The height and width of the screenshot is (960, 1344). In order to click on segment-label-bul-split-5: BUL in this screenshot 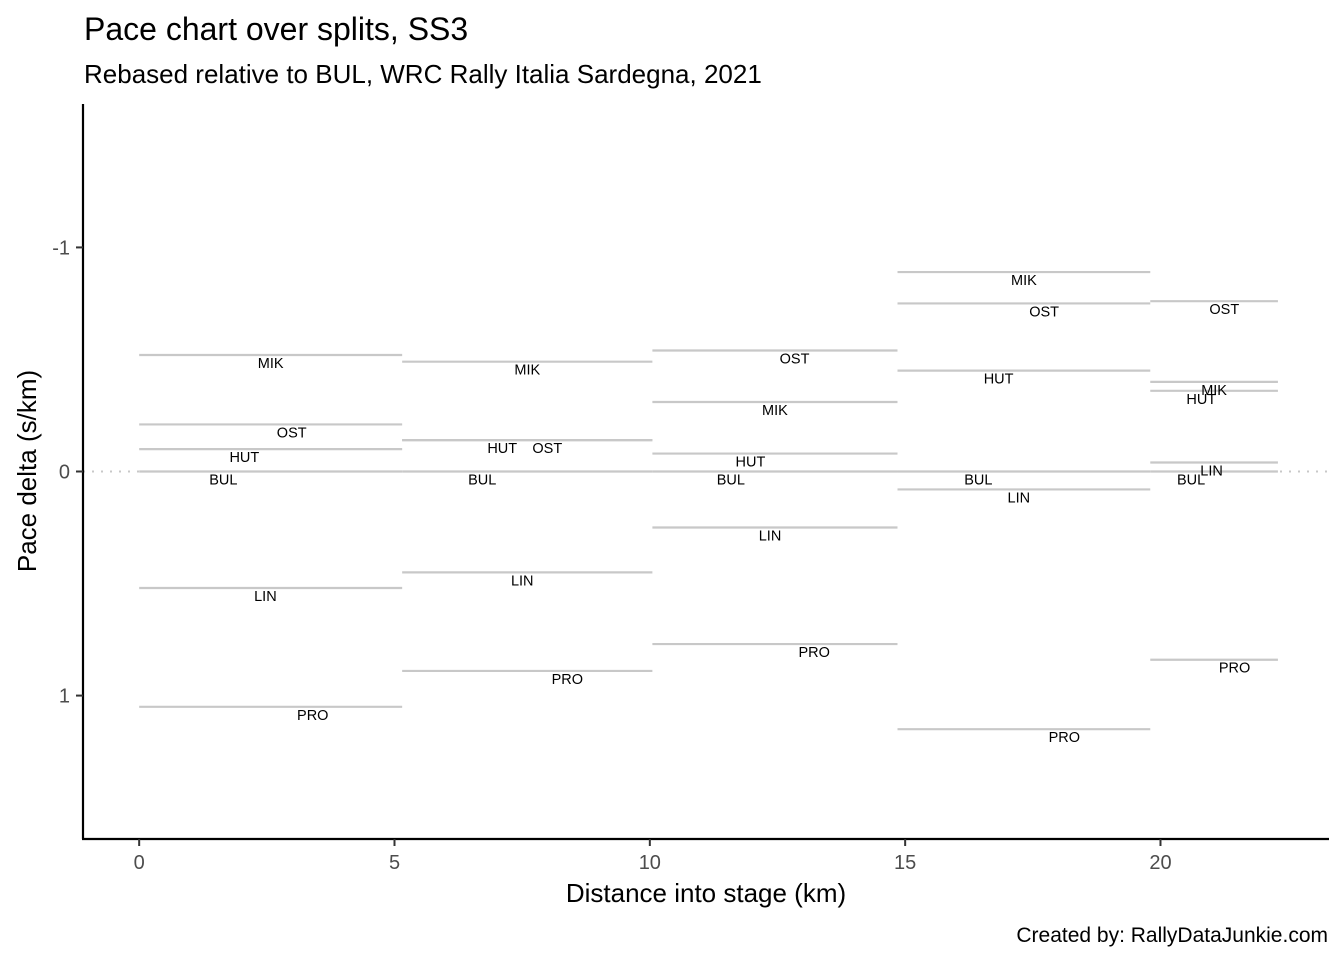, I will do `click(1191, 481)`.